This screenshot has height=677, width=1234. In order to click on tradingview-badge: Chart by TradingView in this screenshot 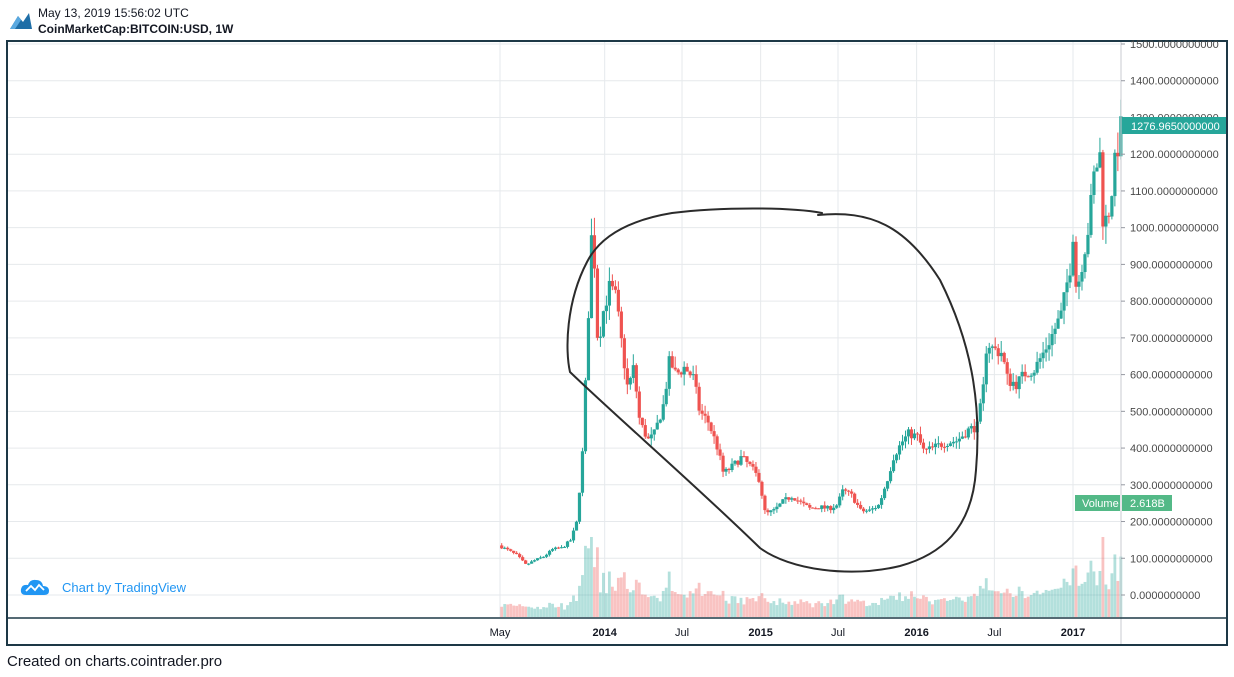, I will do `click(103, 587)`.